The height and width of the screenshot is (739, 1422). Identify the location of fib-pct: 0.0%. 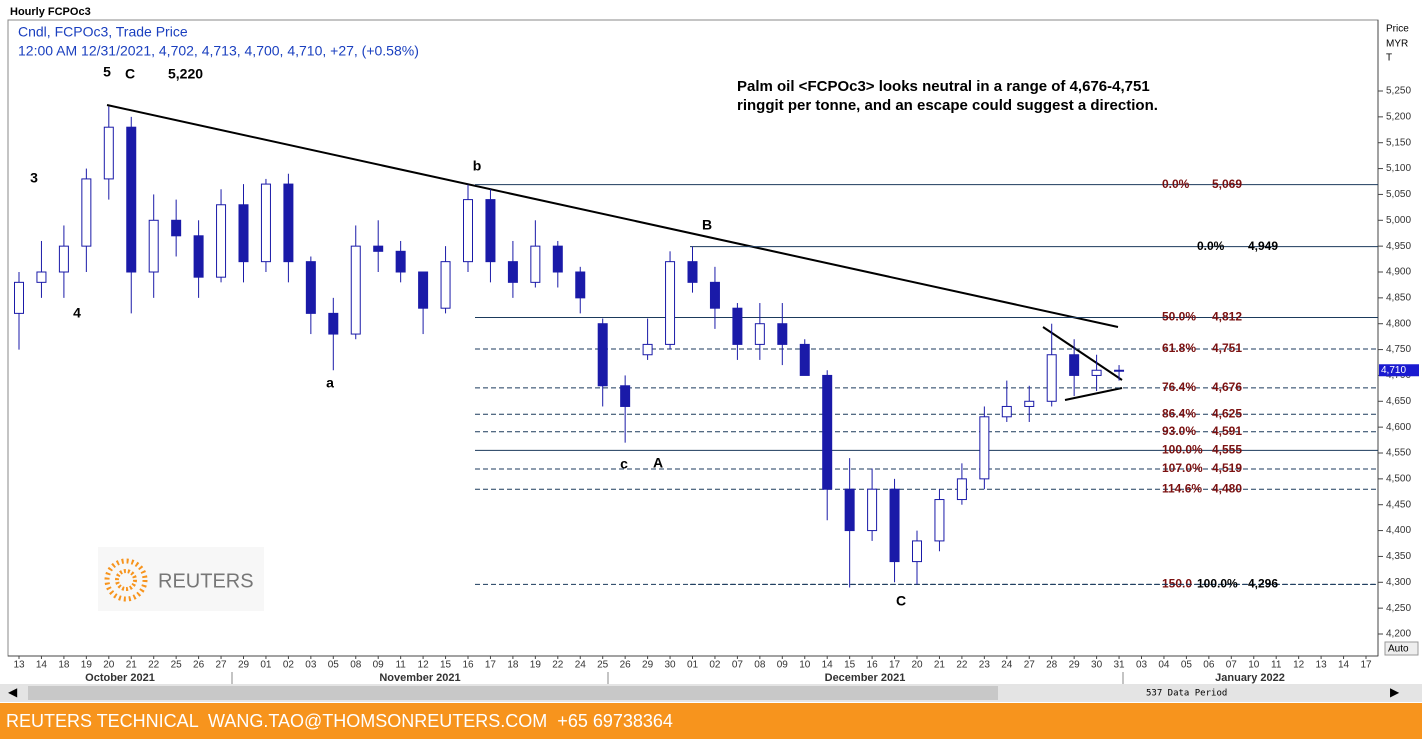
(1211, 246).